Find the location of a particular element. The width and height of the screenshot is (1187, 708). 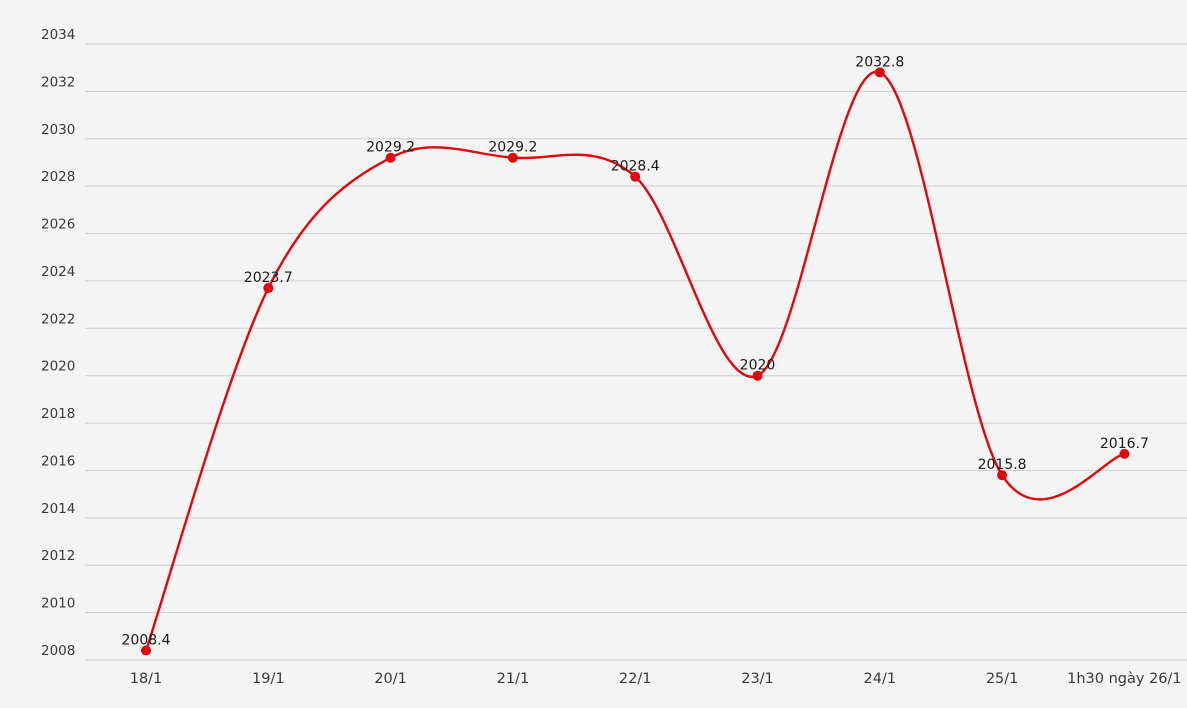

y-tick-label: 2034 is located at coordinates (58, 35).